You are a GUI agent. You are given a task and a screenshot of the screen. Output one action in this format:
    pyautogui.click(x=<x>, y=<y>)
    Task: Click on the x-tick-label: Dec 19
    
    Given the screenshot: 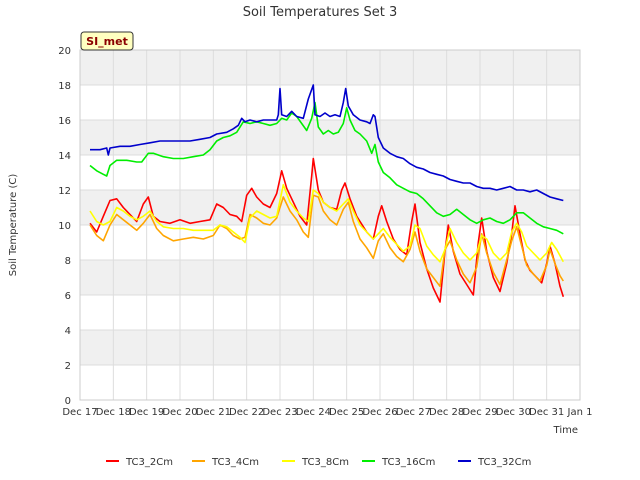 What is the action you would take?
    pyautogui.click(x=146, y=412)
    